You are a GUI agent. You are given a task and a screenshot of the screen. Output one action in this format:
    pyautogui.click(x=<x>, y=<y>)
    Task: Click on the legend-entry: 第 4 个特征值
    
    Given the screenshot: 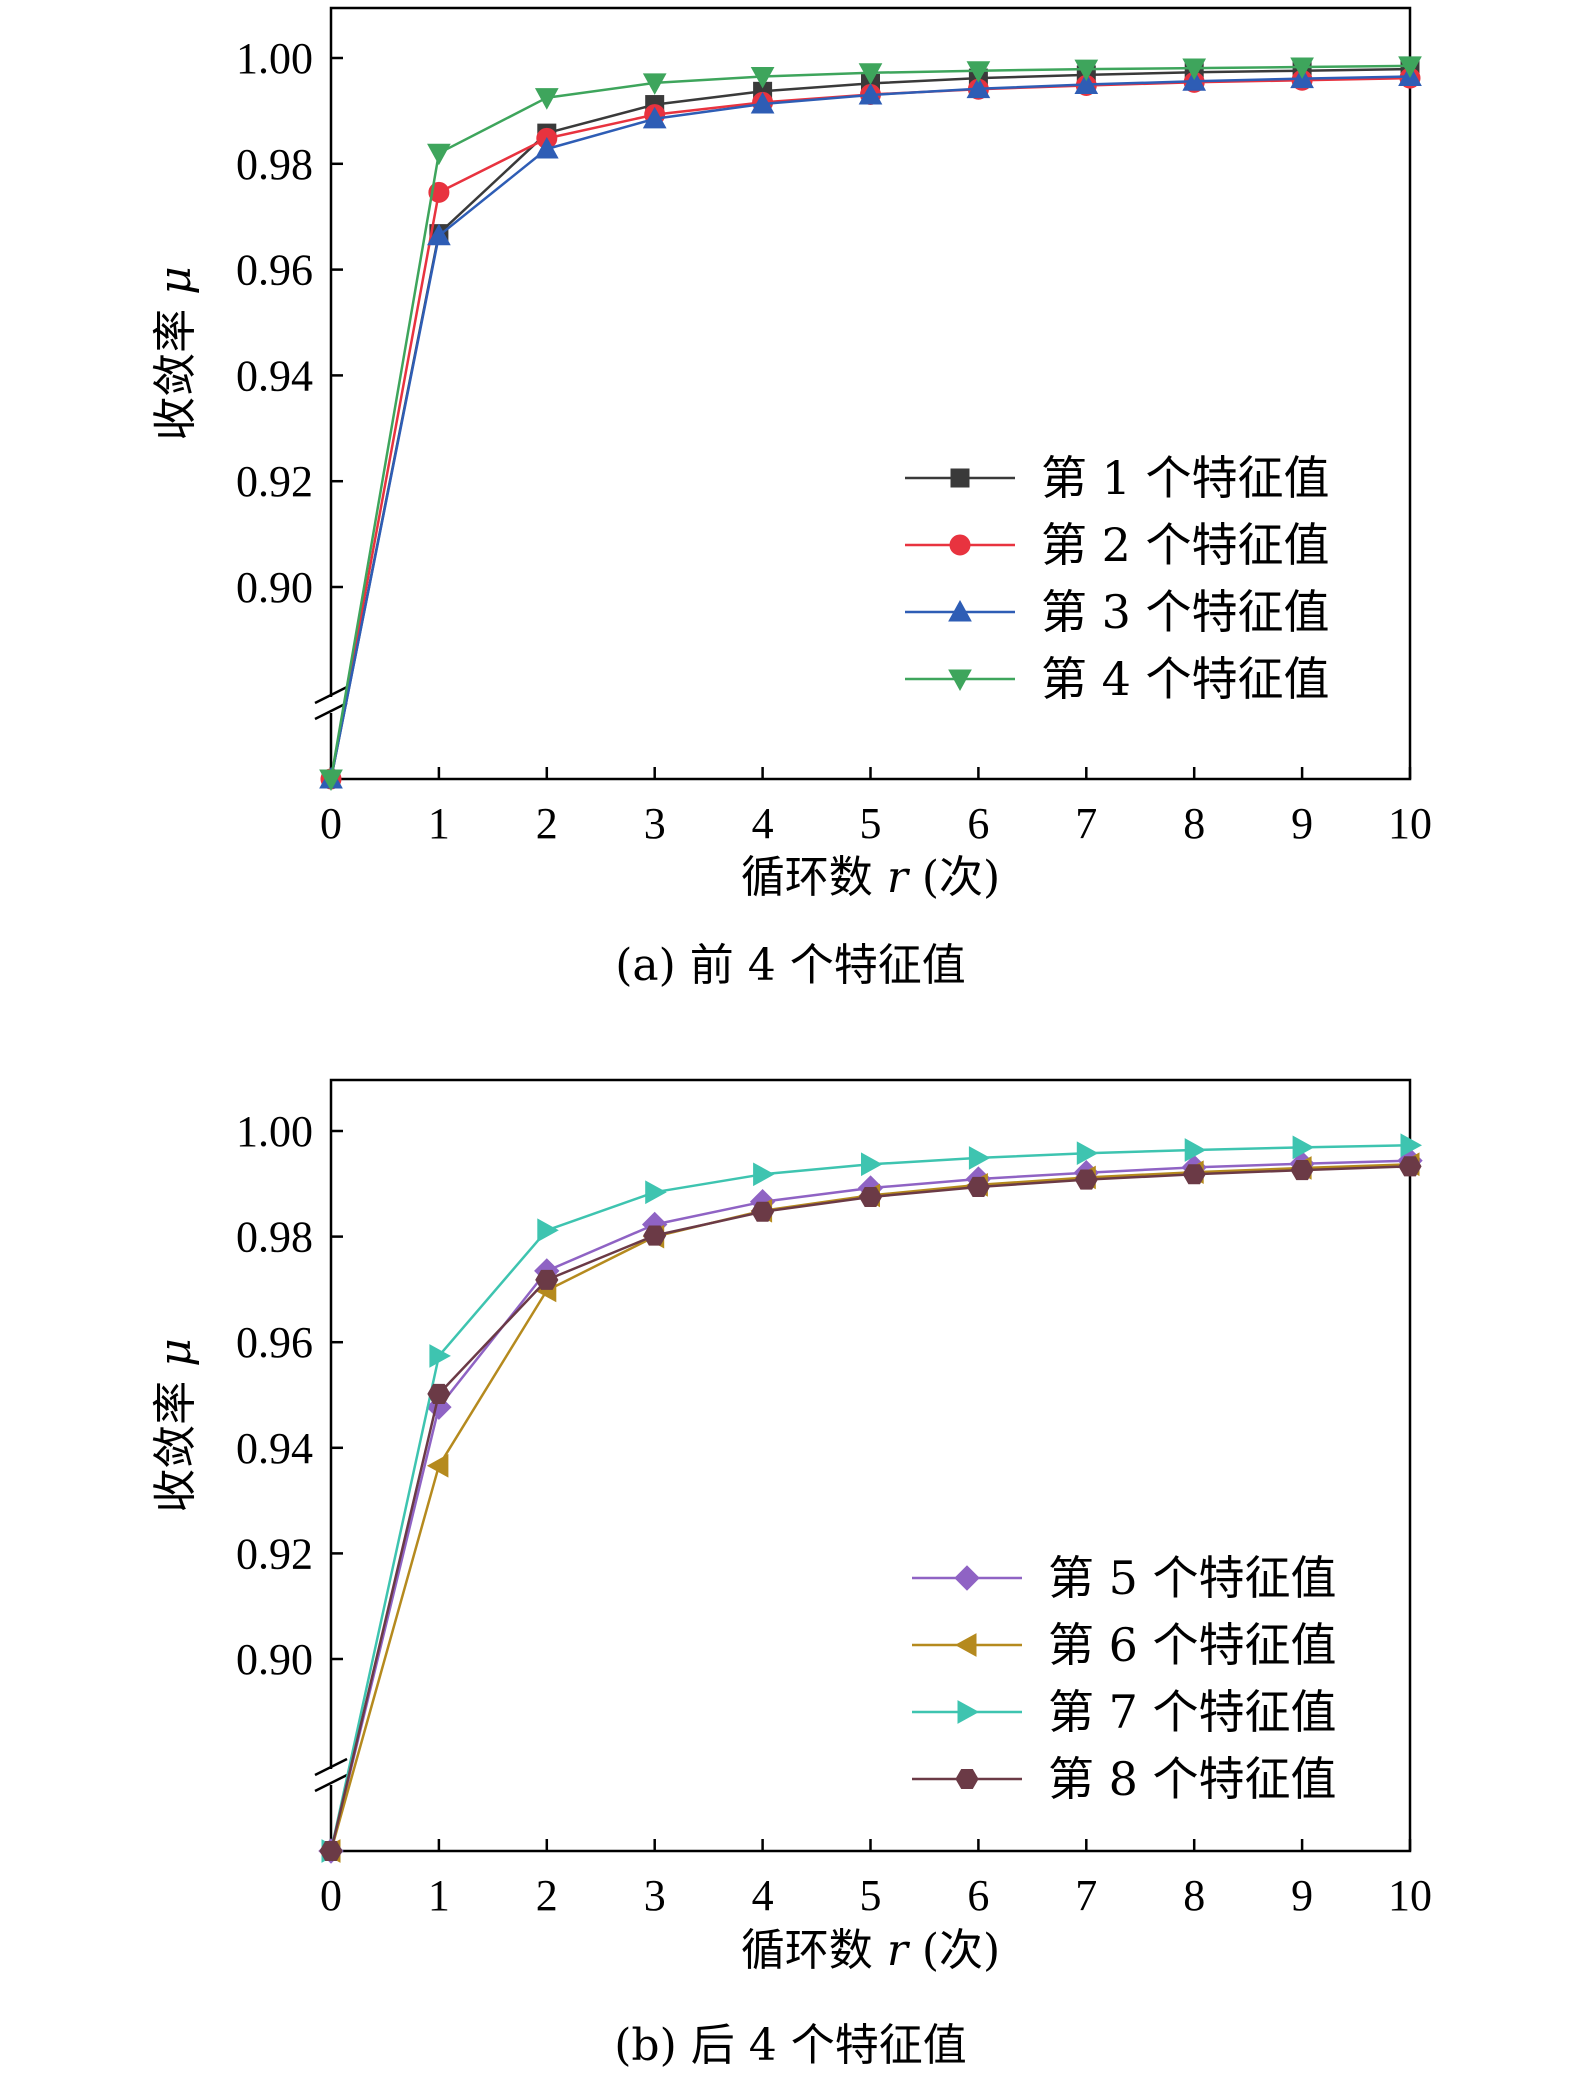 What is the action you would take?
    pyautogui.click(x=1117, y=679)
    